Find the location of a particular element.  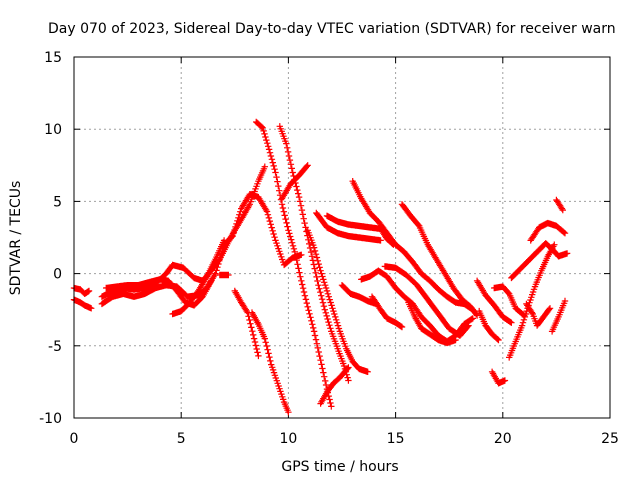

y-tick-label: 0 is located at coordinates (57, 275).